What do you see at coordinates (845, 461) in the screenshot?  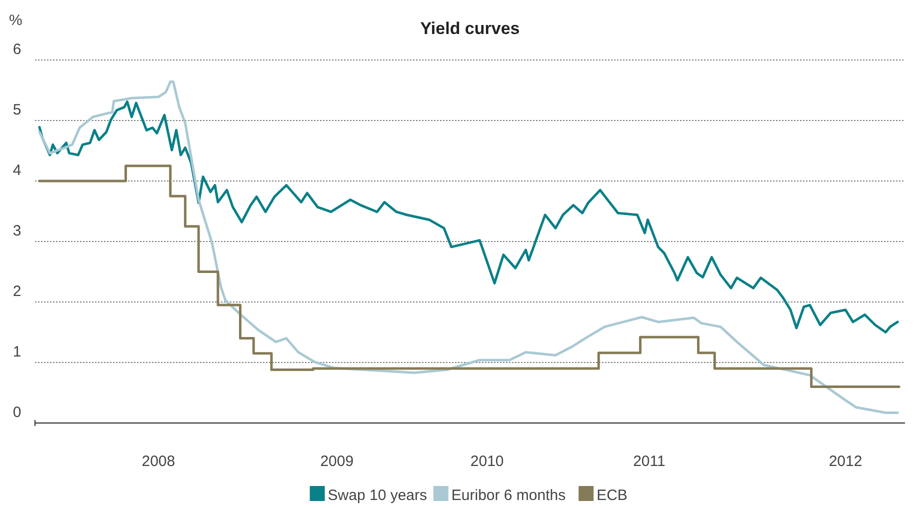 I see `x-tick-label: 2012` at bounding box center [845, 461].